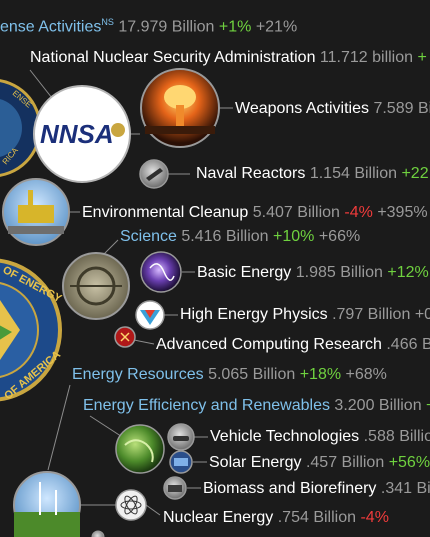  What do you see at coordinates (293, 344) in the screenshot?
I see `advanced-computing-label: Advanced Computing Research .466 Bill` at bounding box center [293, 344].